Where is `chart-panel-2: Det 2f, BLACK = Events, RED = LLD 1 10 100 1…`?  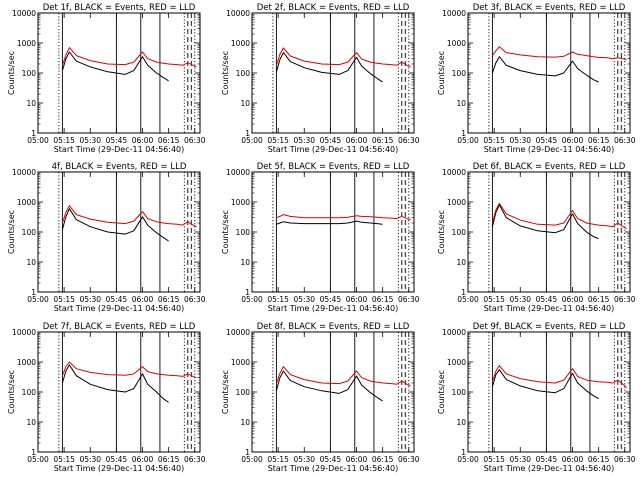
chart-panel-2: Det 2f, BLACK = Events, RED = LLD 1 10 100 1… is located at coordinates (320, 78).